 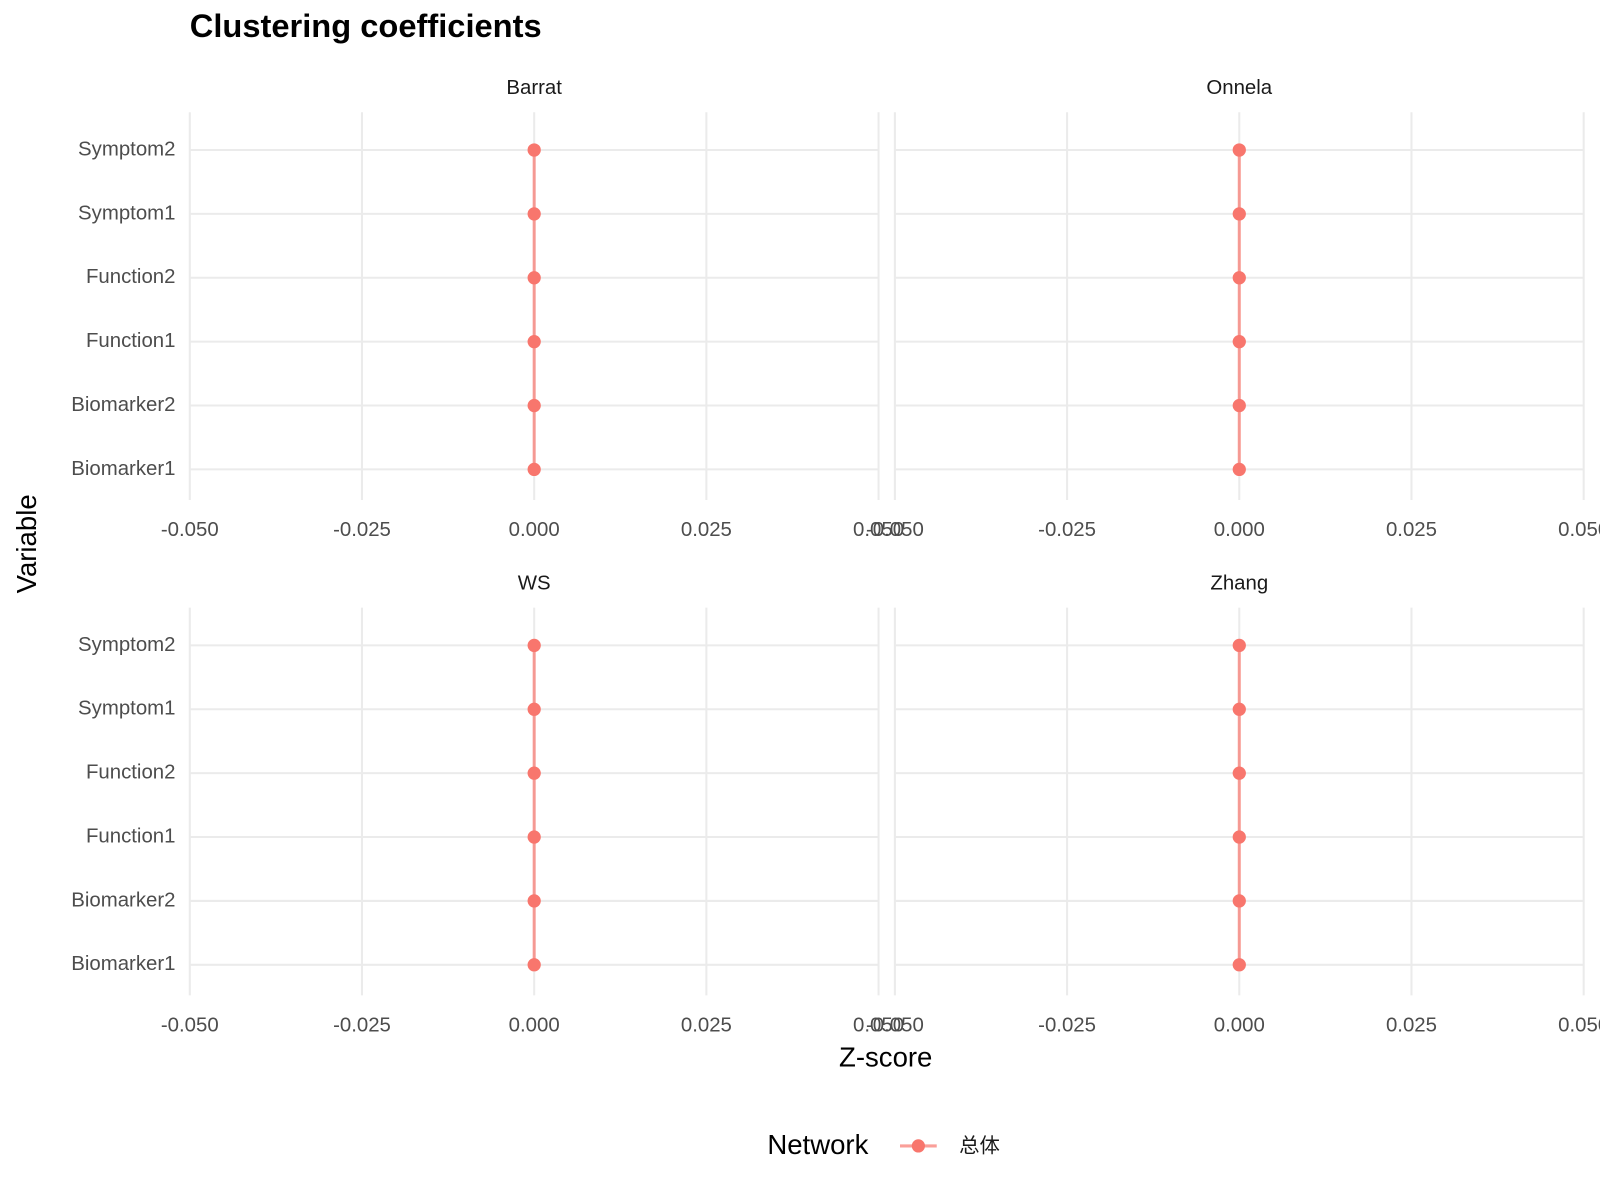 I want to click on legend-title: Network, so click(x=817, y=1144).